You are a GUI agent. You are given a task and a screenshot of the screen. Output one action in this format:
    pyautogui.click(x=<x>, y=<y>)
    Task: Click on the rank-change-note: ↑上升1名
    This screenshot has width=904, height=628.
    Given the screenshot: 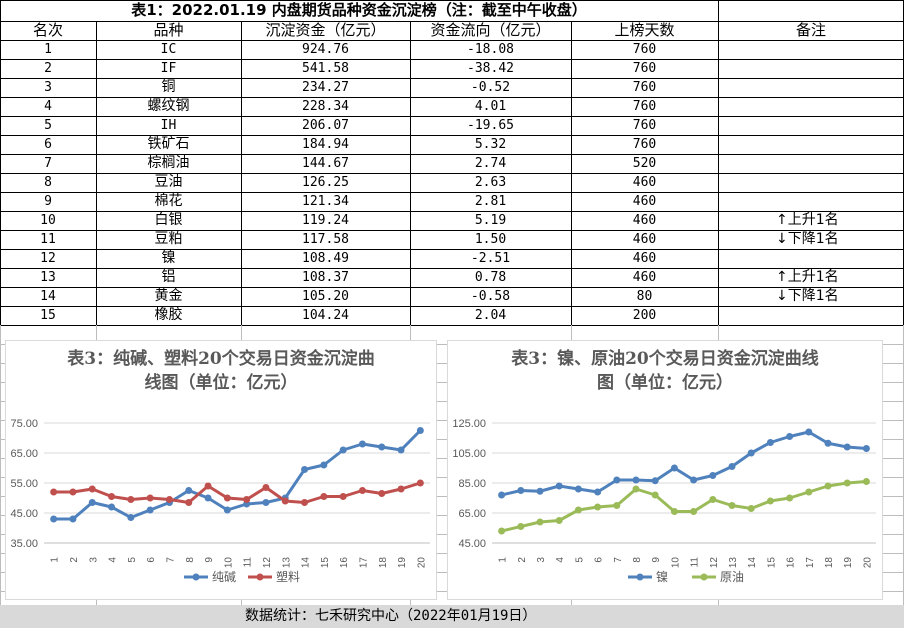 What is the action you would take?
    pyautogui.click(x=807, y=220)
    